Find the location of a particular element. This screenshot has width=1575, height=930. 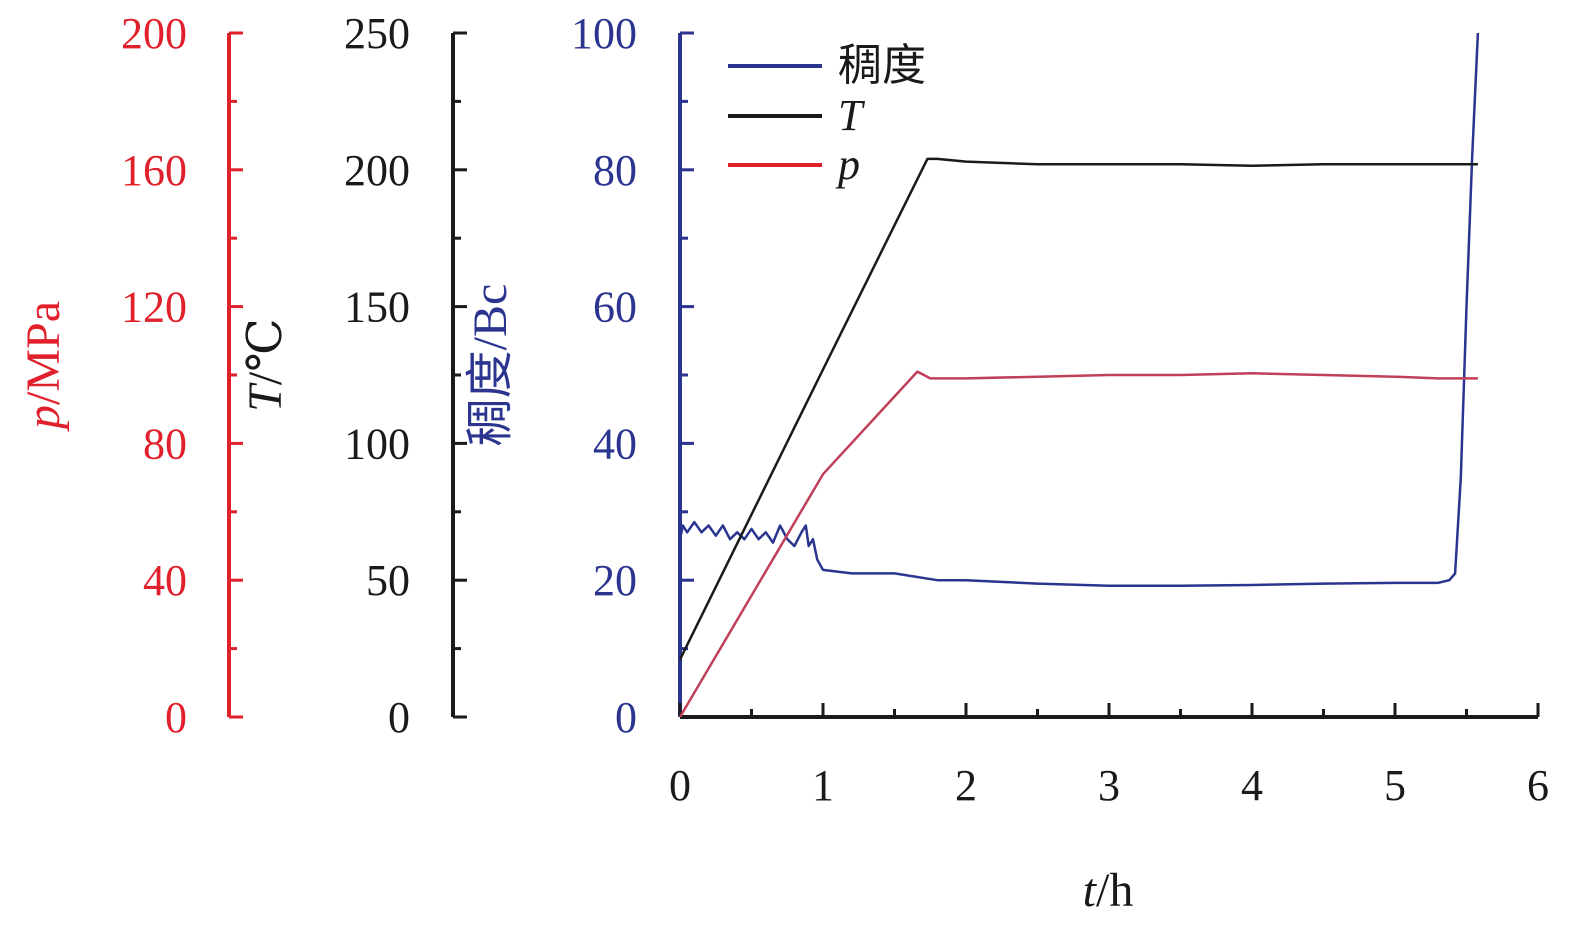

x-axis-title-unit: /h is located at coordinates (1114, 890).